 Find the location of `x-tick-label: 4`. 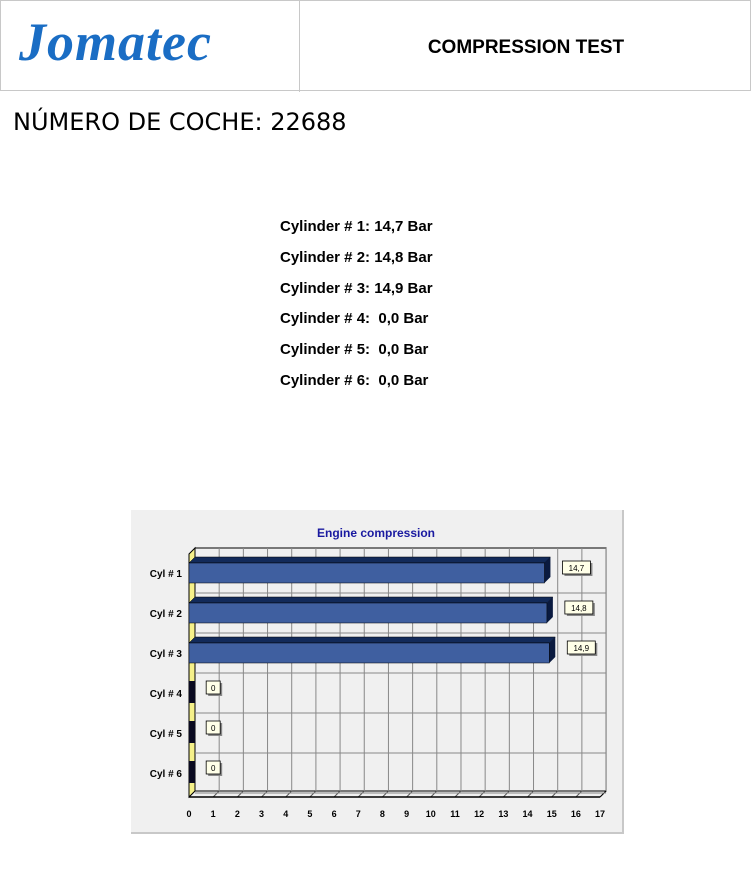

x-tick-label: 4 is located at coordinates (285, 814).